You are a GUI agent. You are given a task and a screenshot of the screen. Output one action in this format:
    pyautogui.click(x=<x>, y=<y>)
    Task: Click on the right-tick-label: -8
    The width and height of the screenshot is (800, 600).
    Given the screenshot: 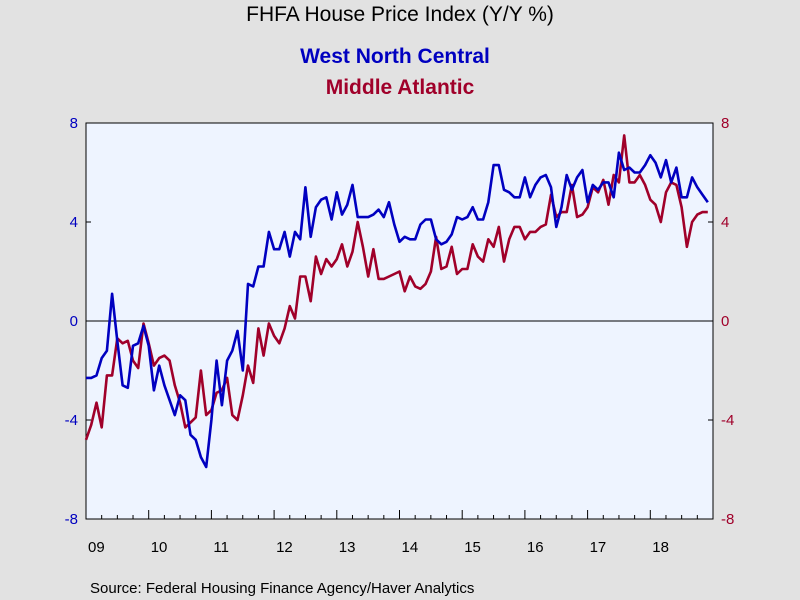 What is the action you would take?
    pyautogui.click(x=727, y=519)
    